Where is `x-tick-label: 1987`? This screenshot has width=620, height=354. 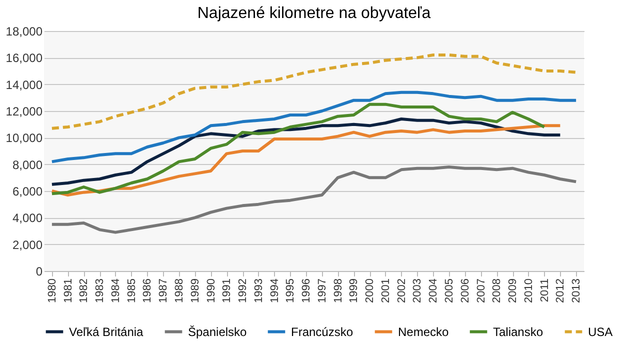 x-tick-label: 1987 is located at coordinates (164, 290).